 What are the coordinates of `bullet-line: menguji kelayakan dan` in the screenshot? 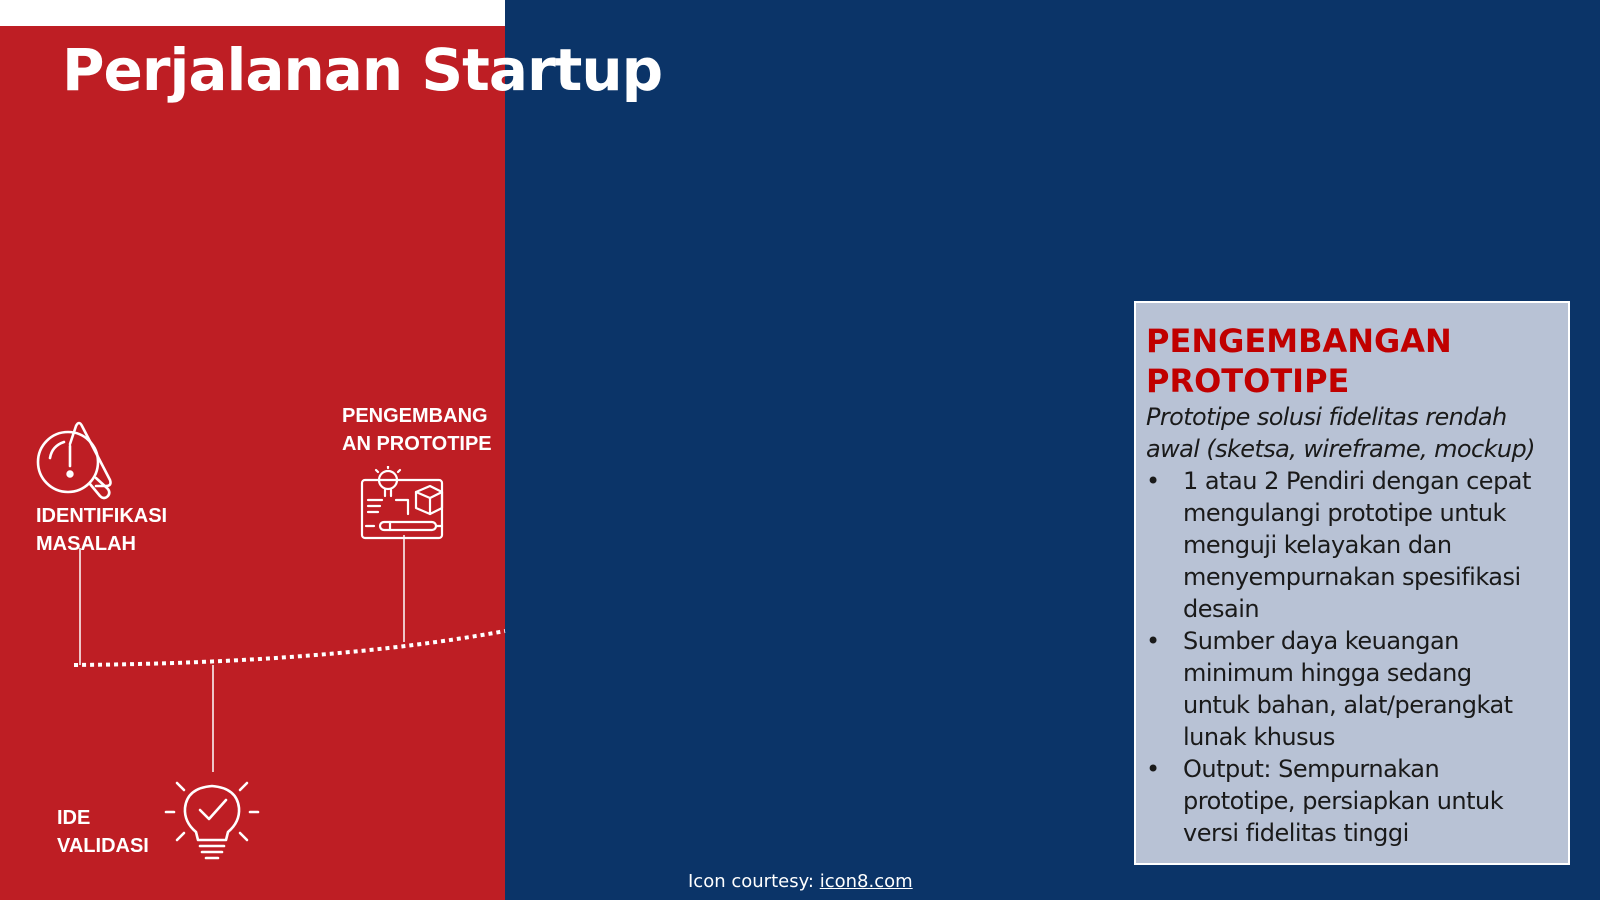 It's located at (1317, 545).